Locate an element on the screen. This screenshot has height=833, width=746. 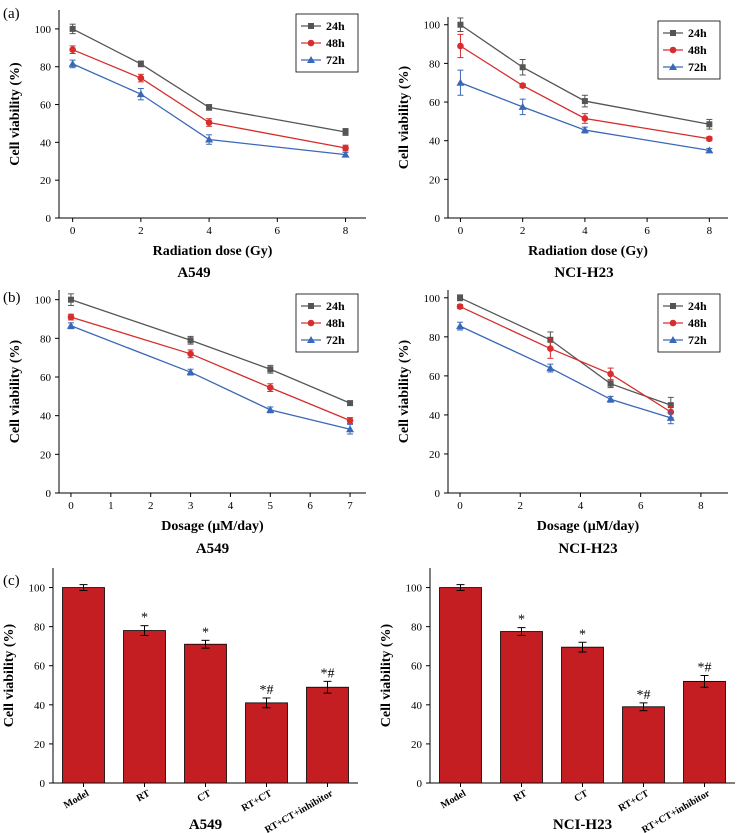
a-right-xtick-label: 6 is located at coordinates (647, 231).